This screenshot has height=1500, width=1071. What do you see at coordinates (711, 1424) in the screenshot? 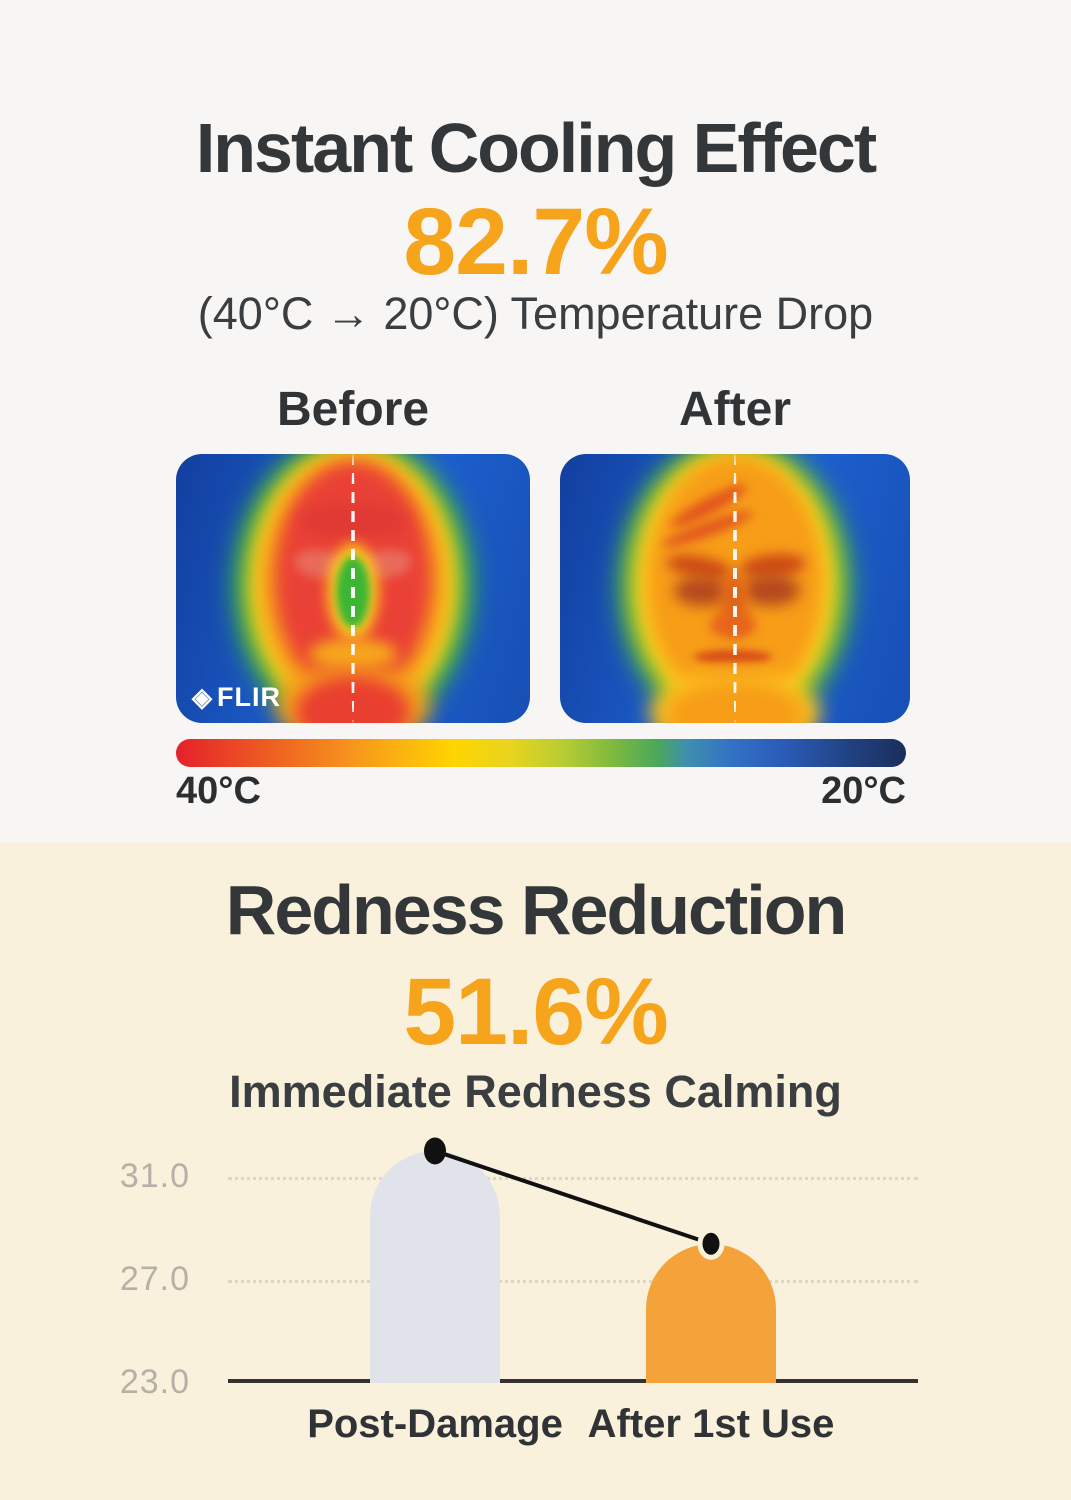
I see `x-axis-category-label: After 1st Use` at bounding box center [711, 1424].